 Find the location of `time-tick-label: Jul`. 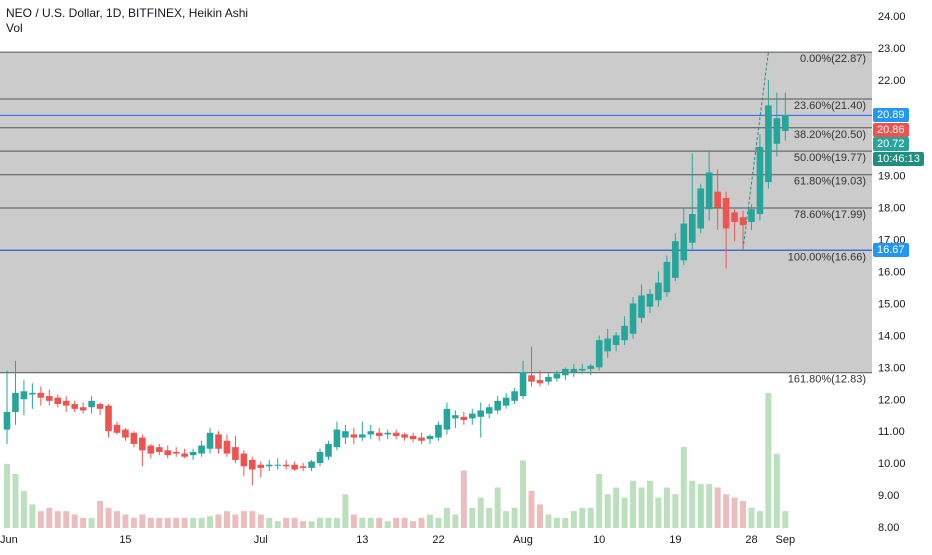

time-tick-label: Jul is located at coordinates (261, 540).